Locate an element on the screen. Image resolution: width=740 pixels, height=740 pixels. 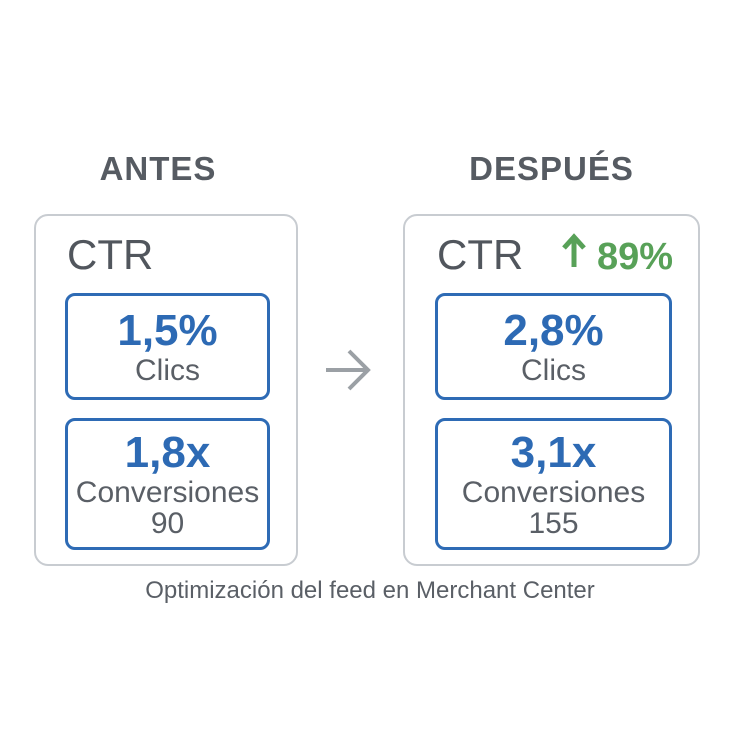
after-column-header: DESPUÉS is located at coordinates (551, 168).